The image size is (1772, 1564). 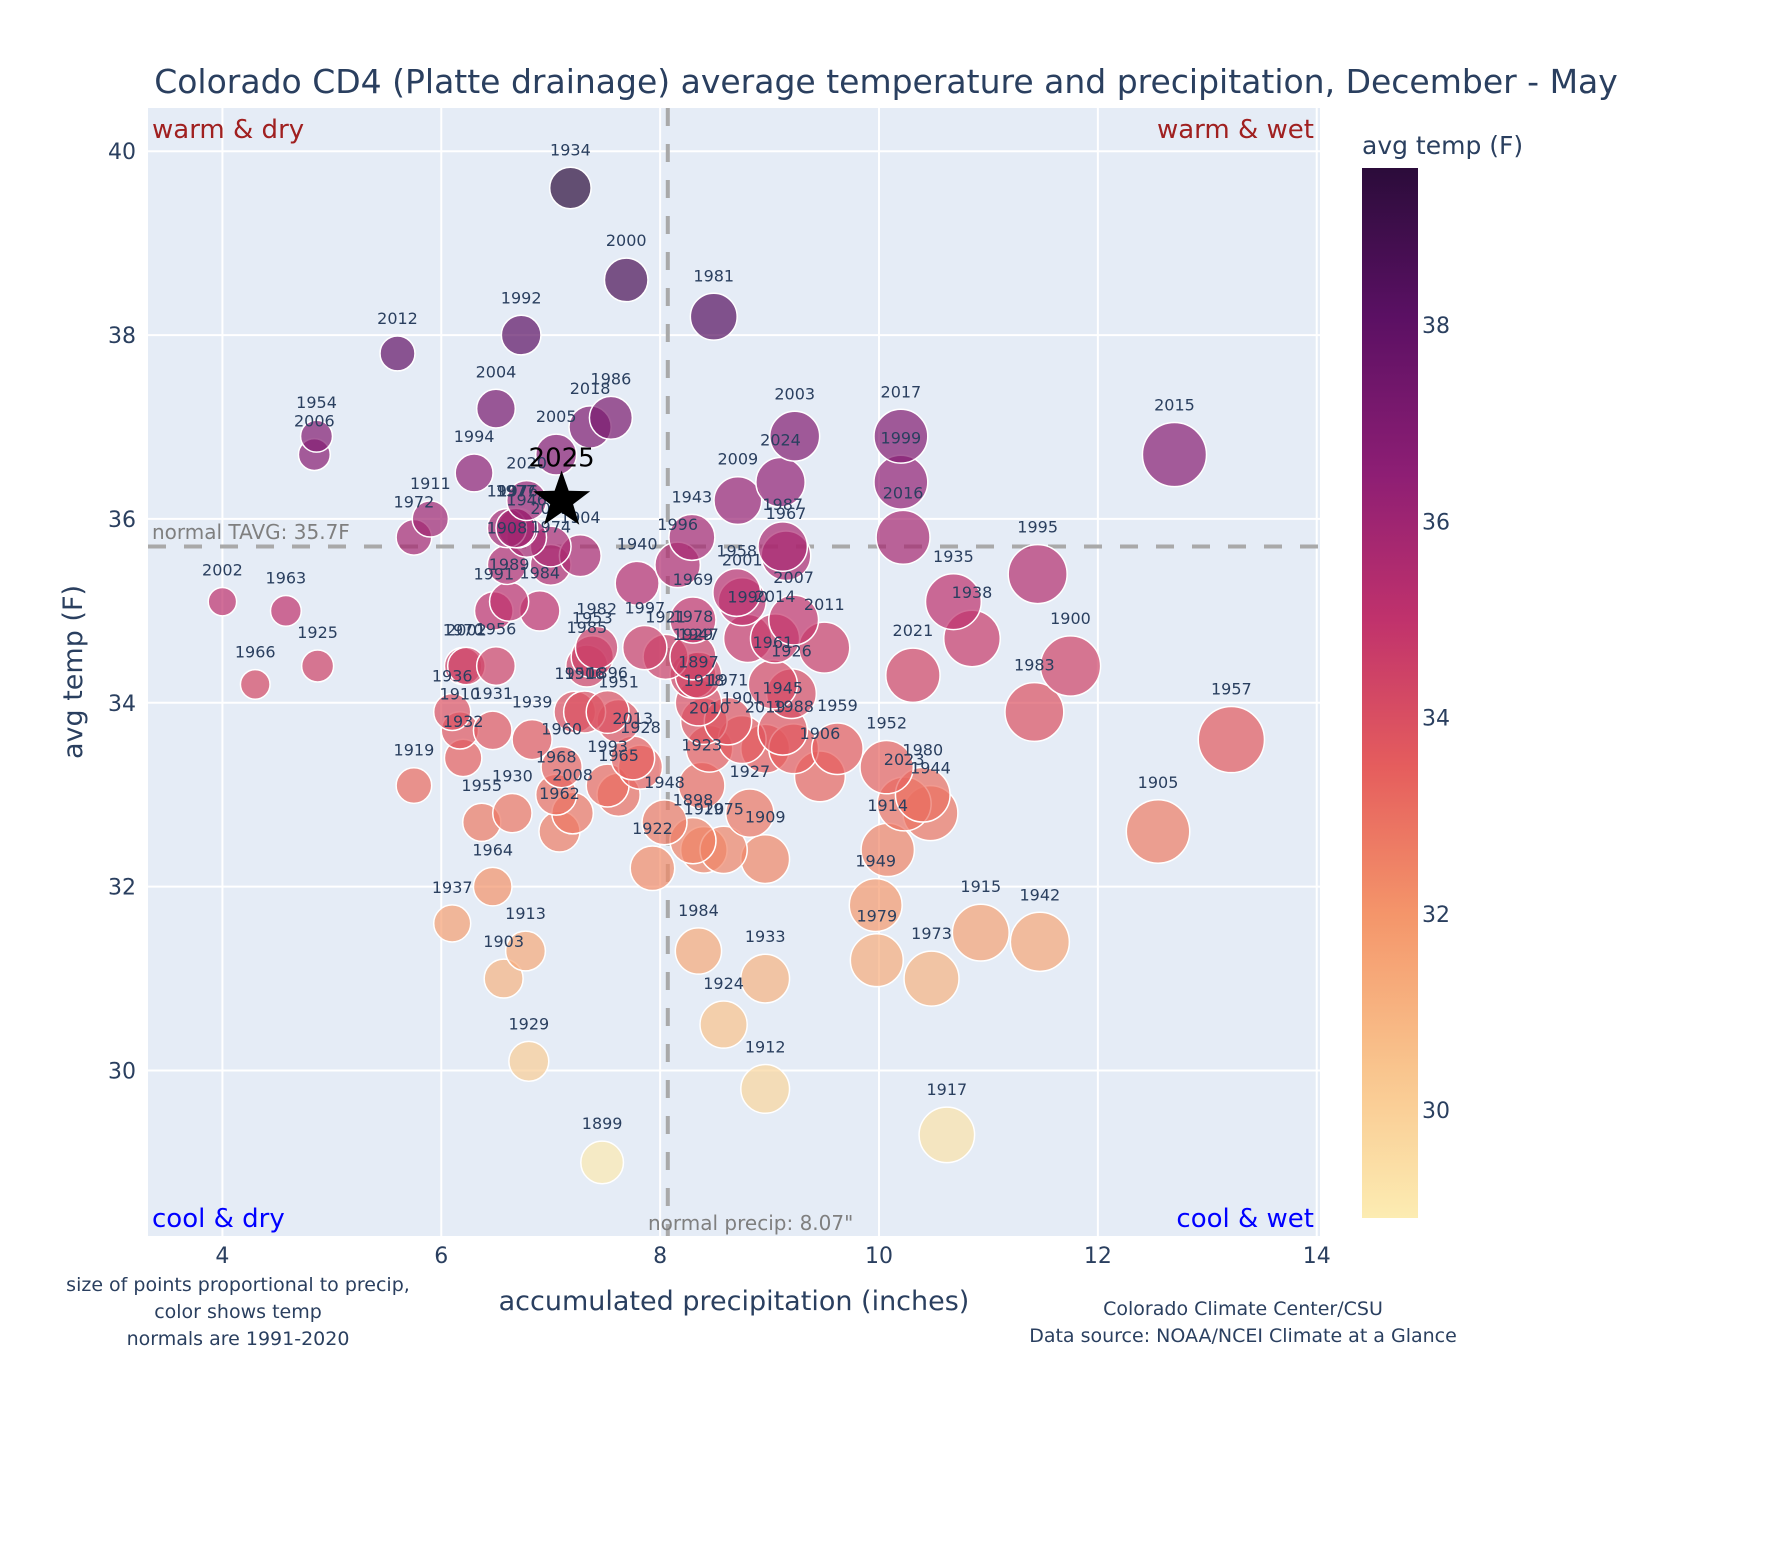 I want to click on point-label: 1899, so click(x=602, y=1123).